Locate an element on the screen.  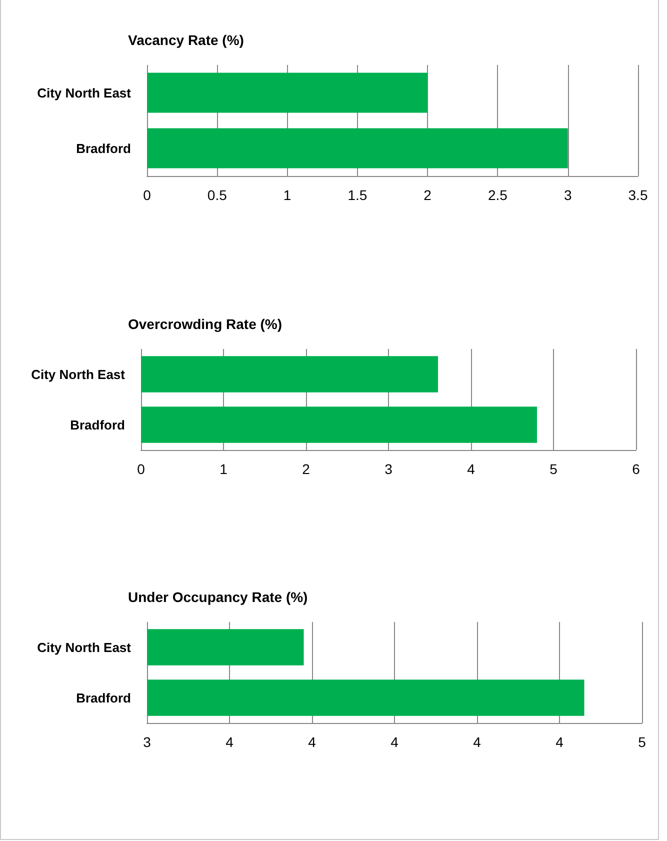
x-tick-label: 6 is located at coordinates (636, 469).